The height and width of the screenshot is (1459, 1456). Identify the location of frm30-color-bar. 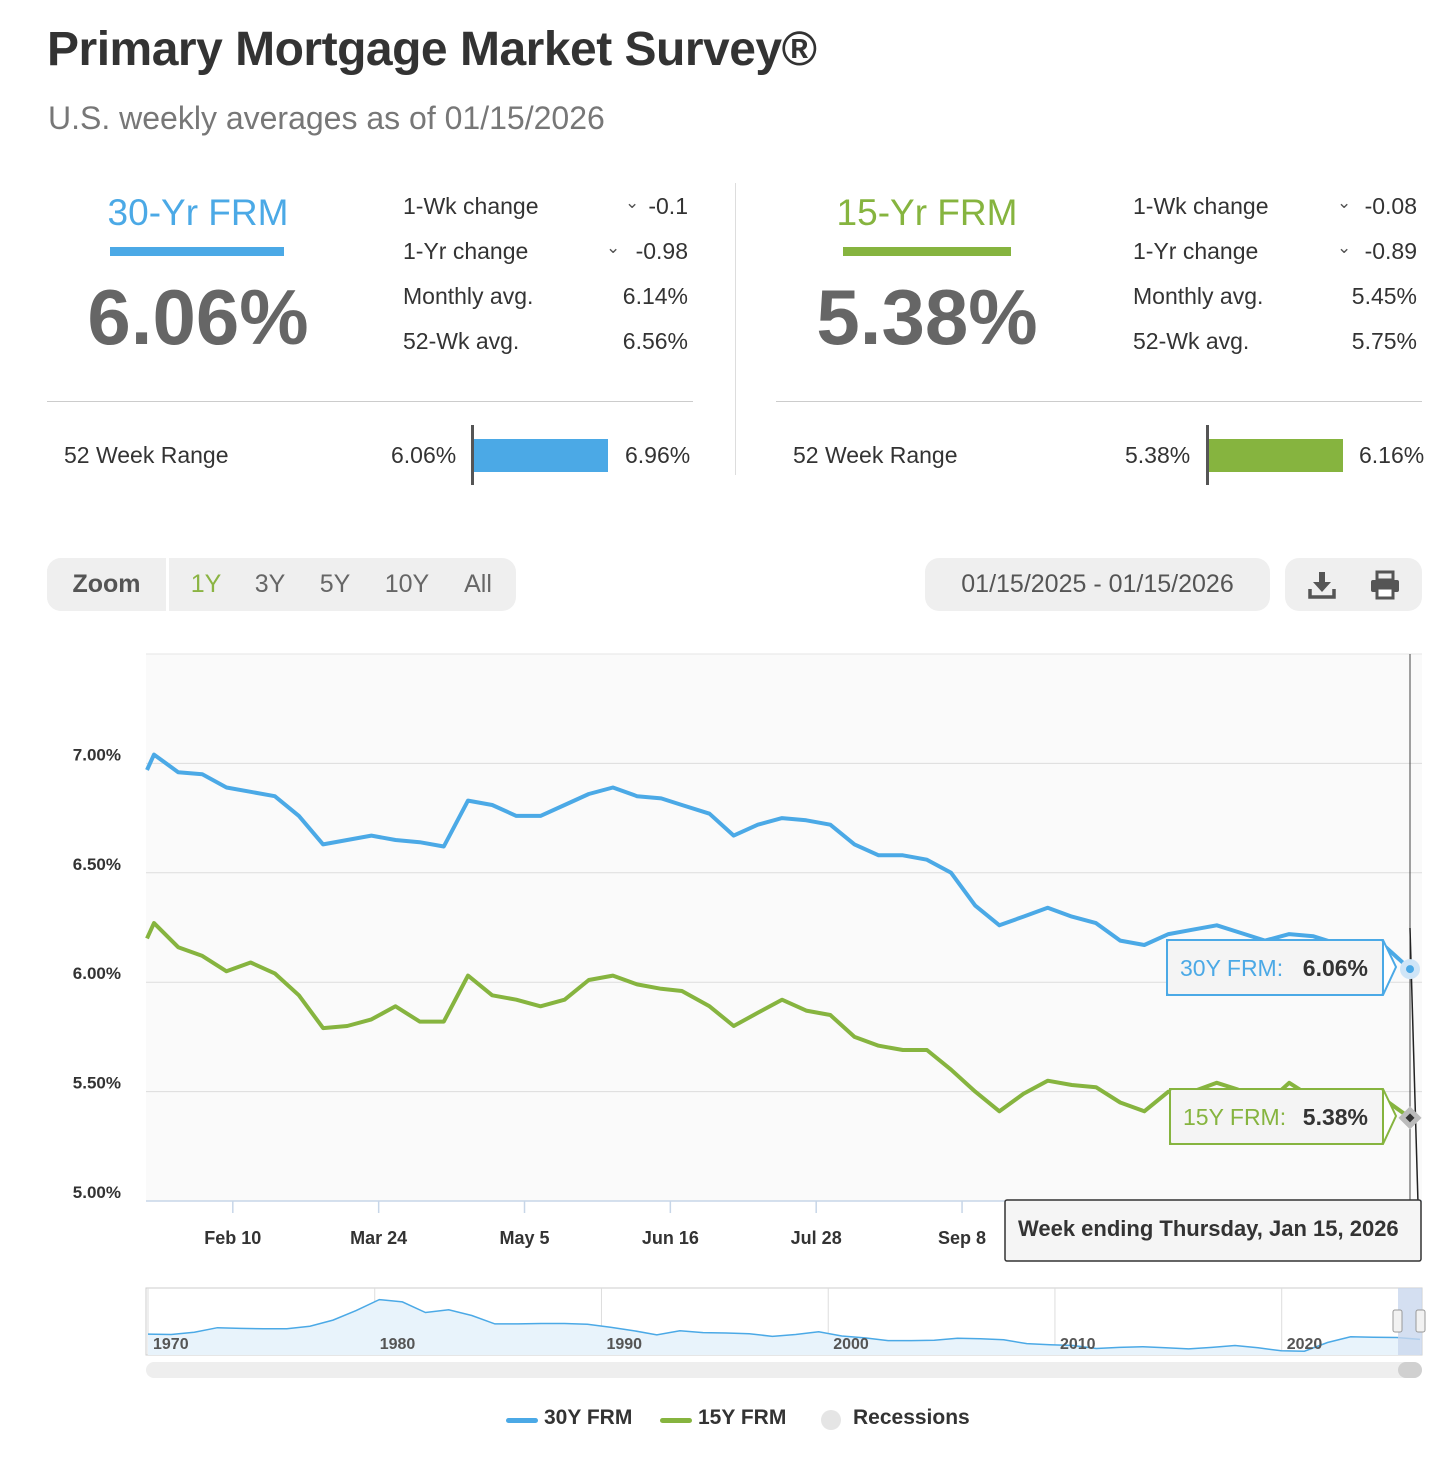
(197, 251).